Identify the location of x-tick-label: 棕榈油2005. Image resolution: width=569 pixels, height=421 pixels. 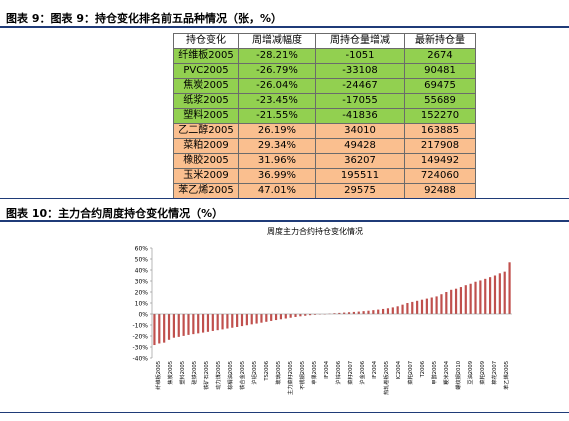
(230, 375).